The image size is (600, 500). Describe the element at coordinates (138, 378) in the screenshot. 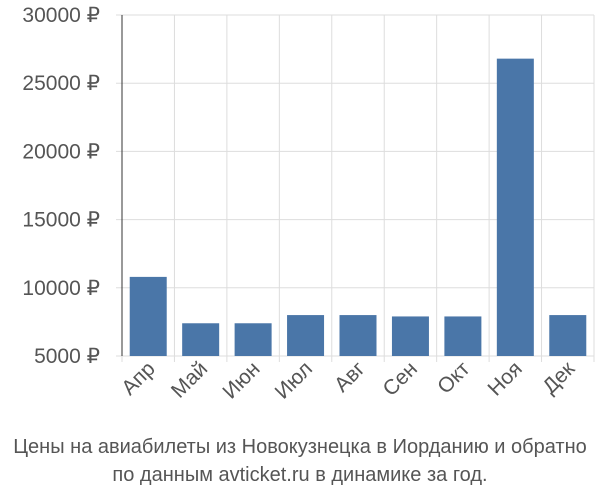

I see `x-tick-label: Апр` at that location.